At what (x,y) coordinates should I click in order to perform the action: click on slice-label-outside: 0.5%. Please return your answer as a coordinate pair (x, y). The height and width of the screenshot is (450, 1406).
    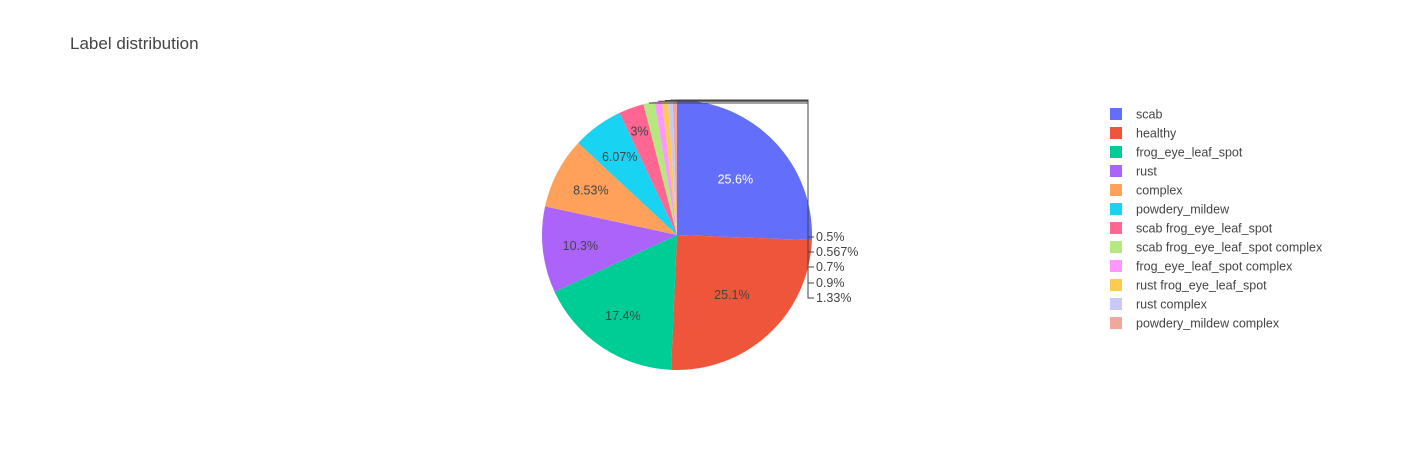
    Looking at the image, I should click on (830, 237).